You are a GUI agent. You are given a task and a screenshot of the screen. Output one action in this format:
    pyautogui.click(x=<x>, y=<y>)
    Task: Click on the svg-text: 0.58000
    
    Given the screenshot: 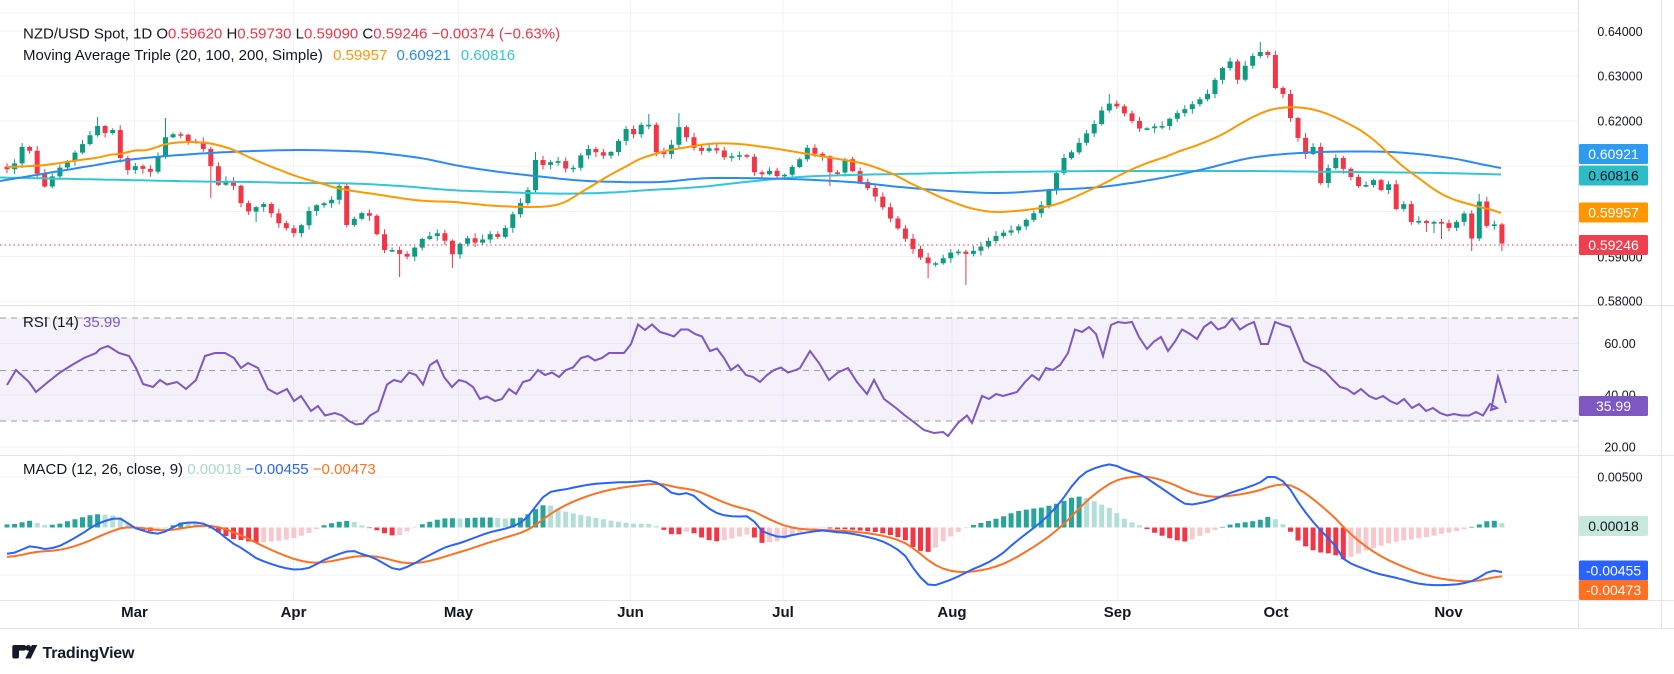 What is the action you would take?
    pyautogui.click(x=1619, y=302)
    